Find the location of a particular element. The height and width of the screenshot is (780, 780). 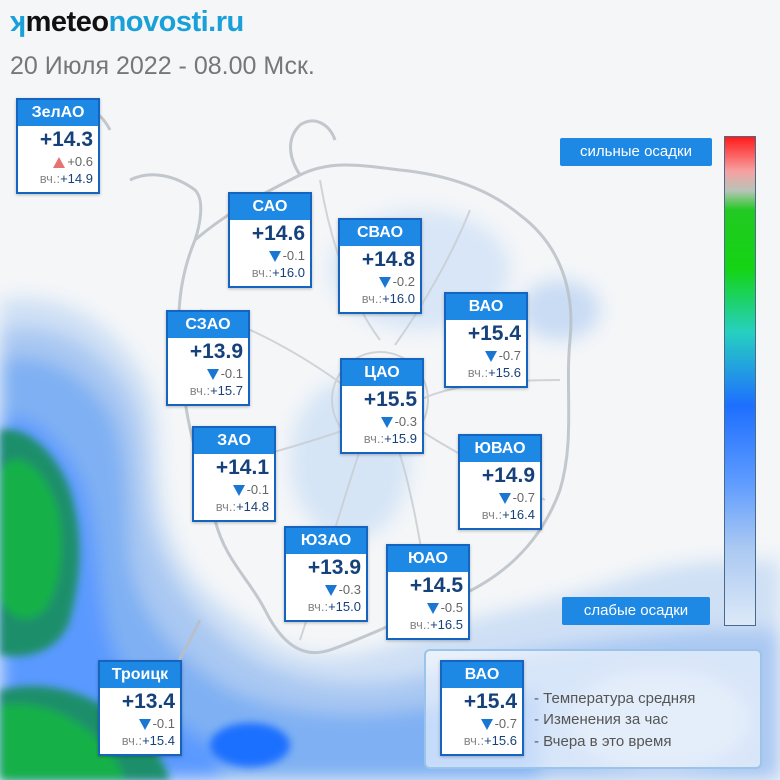

legend-example-card: ВАО +15.4 -0.7 вч.:+15.6 is located at coordinates (482, 708).